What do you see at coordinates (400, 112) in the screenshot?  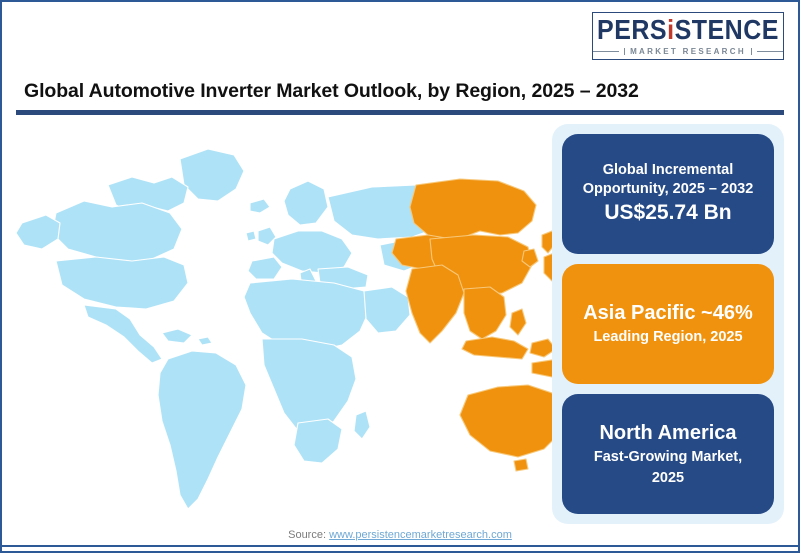 I see `title-underline` at bounding box center [400, 112].